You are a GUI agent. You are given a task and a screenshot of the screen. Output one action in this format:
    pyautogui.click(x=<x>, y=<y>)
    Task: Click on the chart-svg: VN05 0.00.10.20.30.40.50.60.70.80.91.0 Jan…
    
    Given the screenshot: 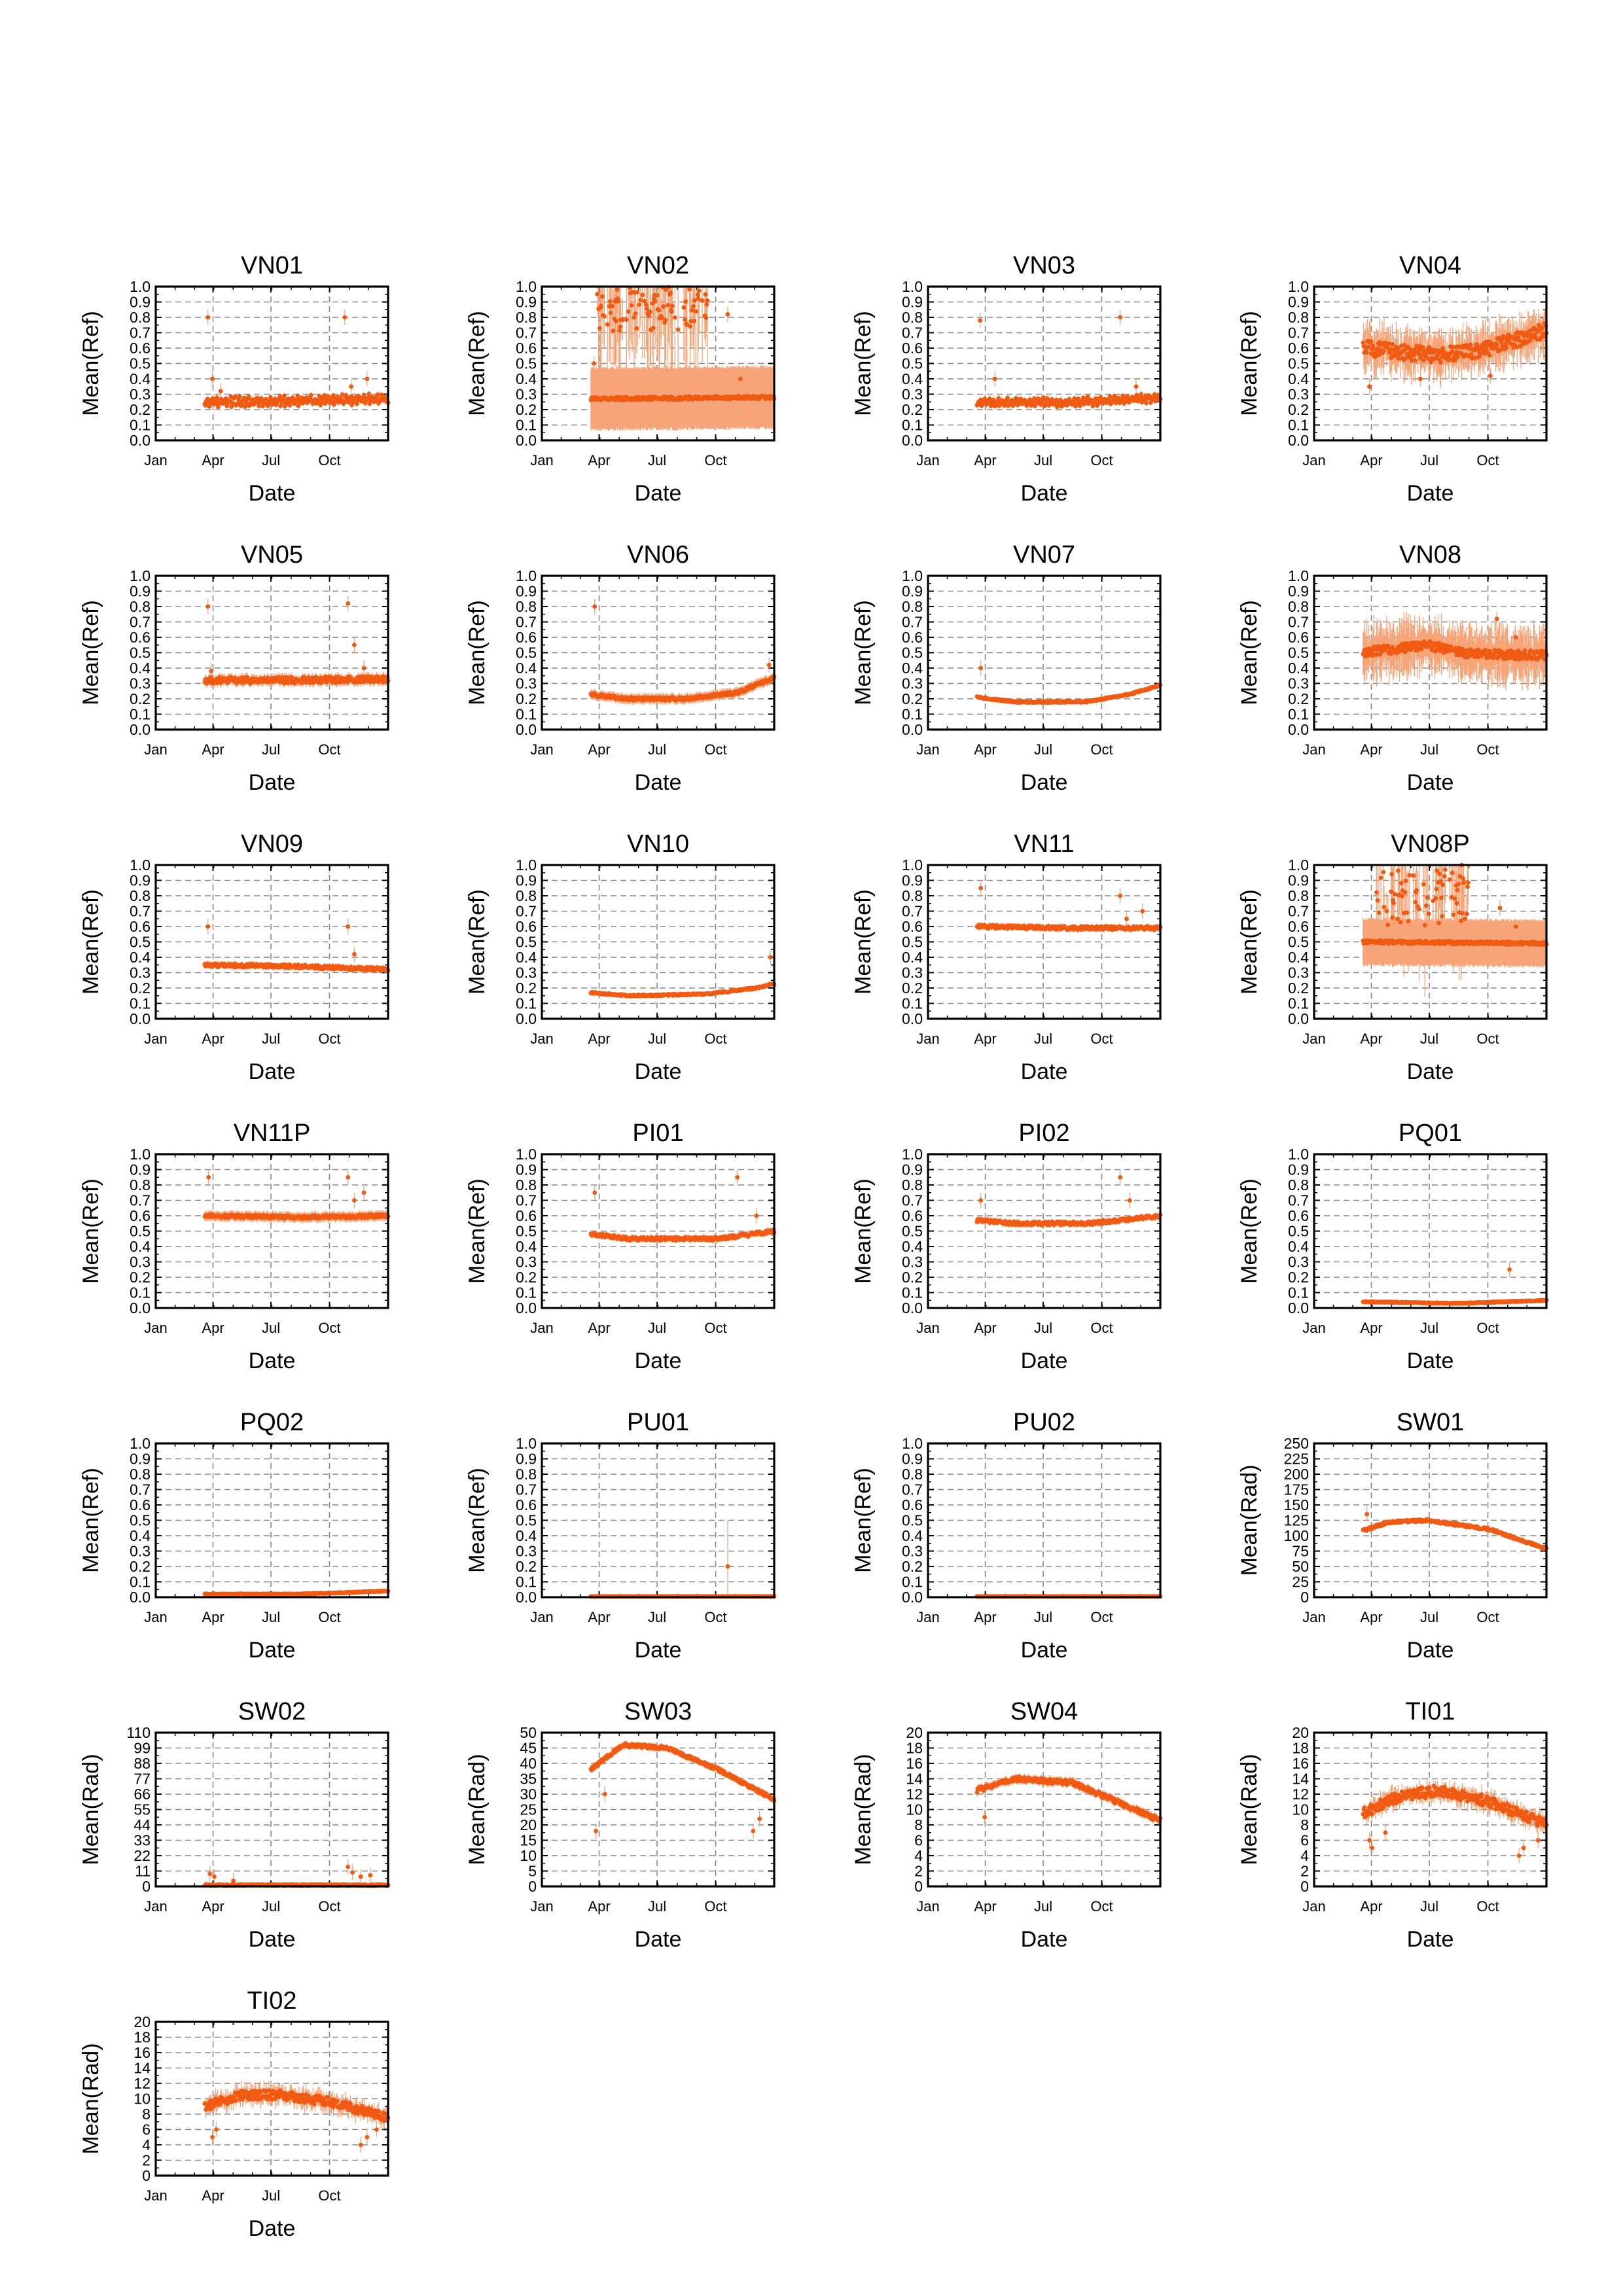 What is the action you would take?
    pyautogui.click(x=235, y=668)
    